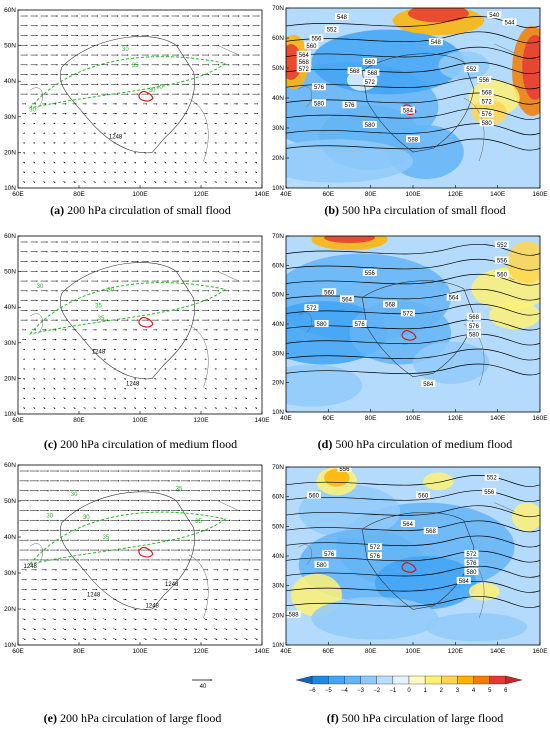  Describe the element at coordinates (203, 687) in the screenshot. I see `reference-vector-label: 40` at that location.